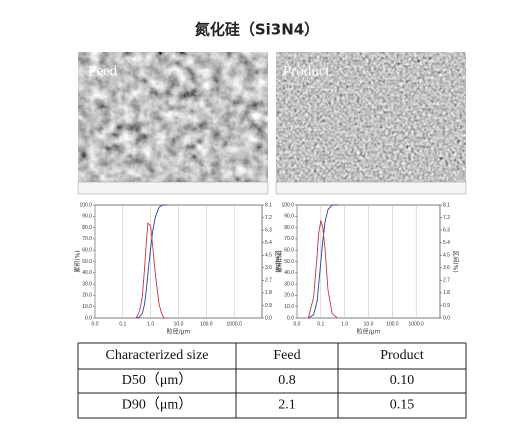 The image size is (514, 443). I want to click on table-cell: D50（μm）, so click(157, 380).